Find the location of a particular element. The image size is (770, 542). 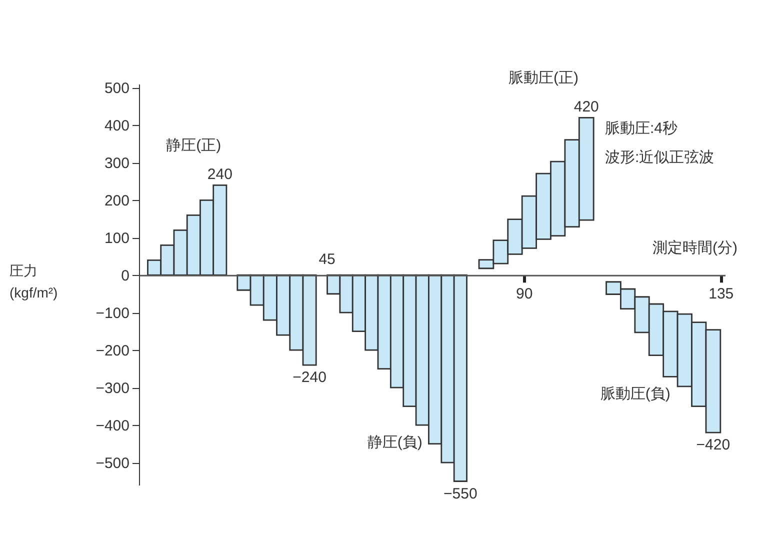

y-tick-label: 0 is located at coordinates (125, 276).